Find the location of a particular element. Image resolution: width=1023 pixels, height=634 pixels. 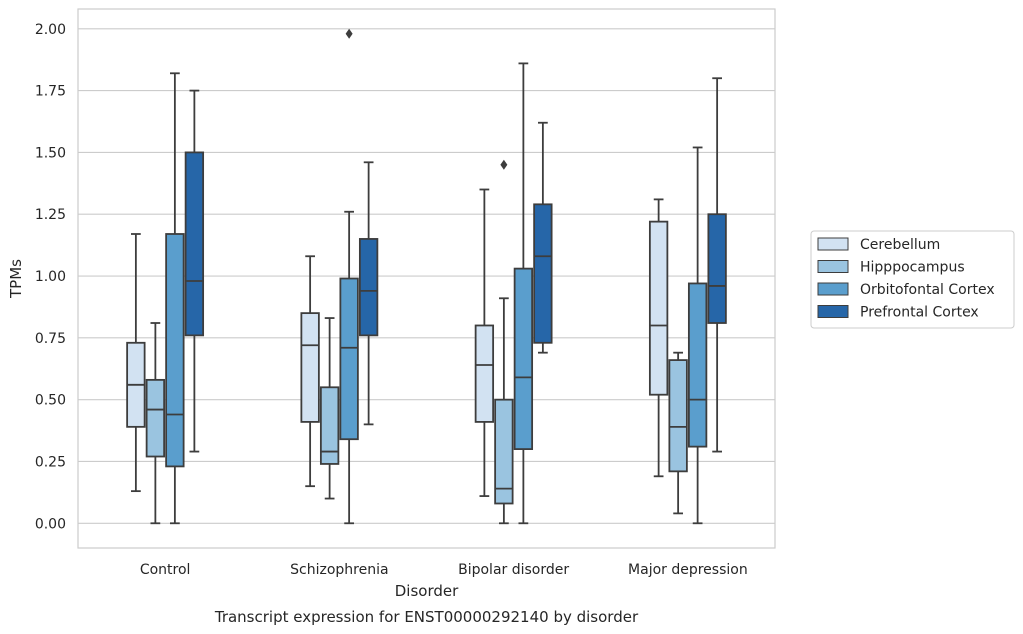

y-tick-label: 0.50 is located at coordinates (50, 401).